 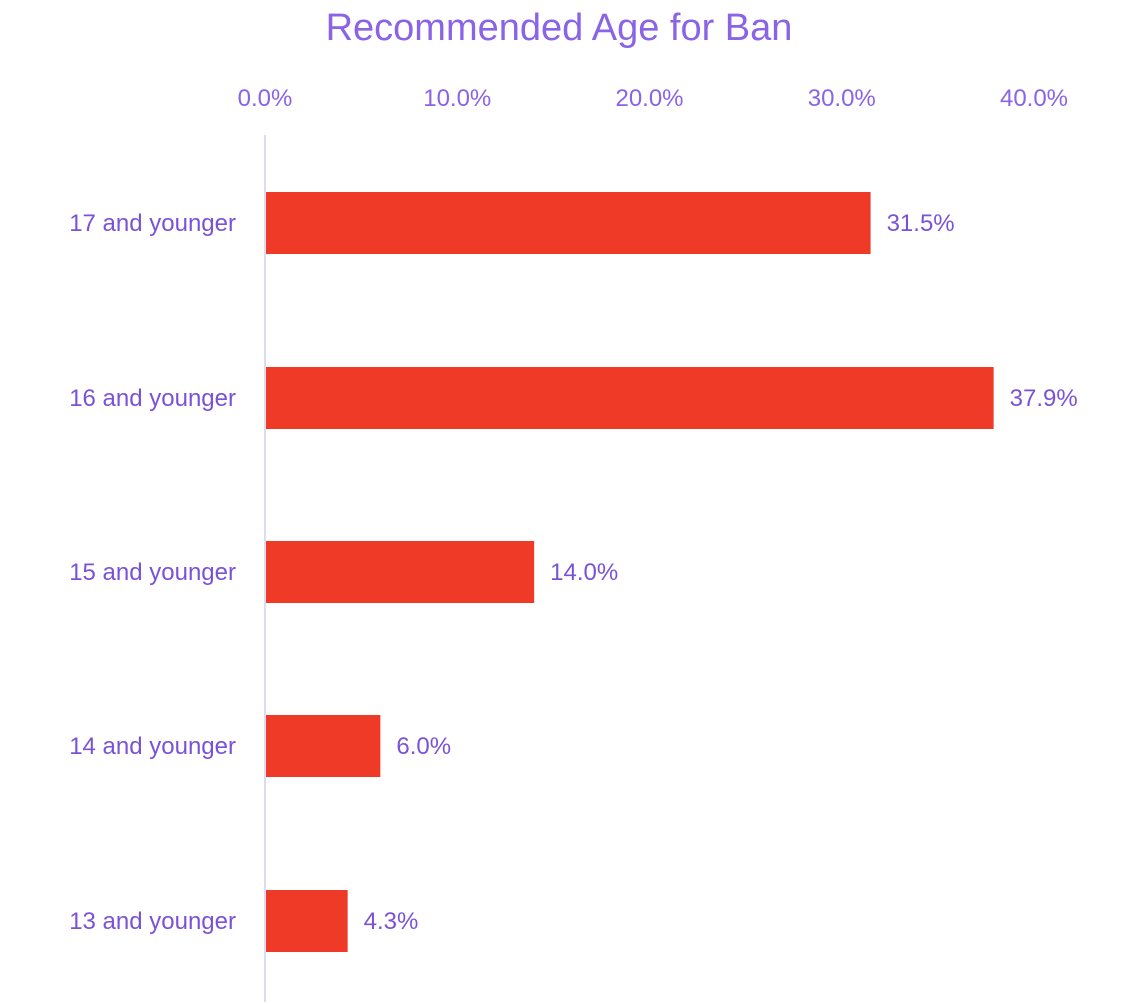 I want to click on x-tick-label: 10.0%, so click(x=457, y=98).